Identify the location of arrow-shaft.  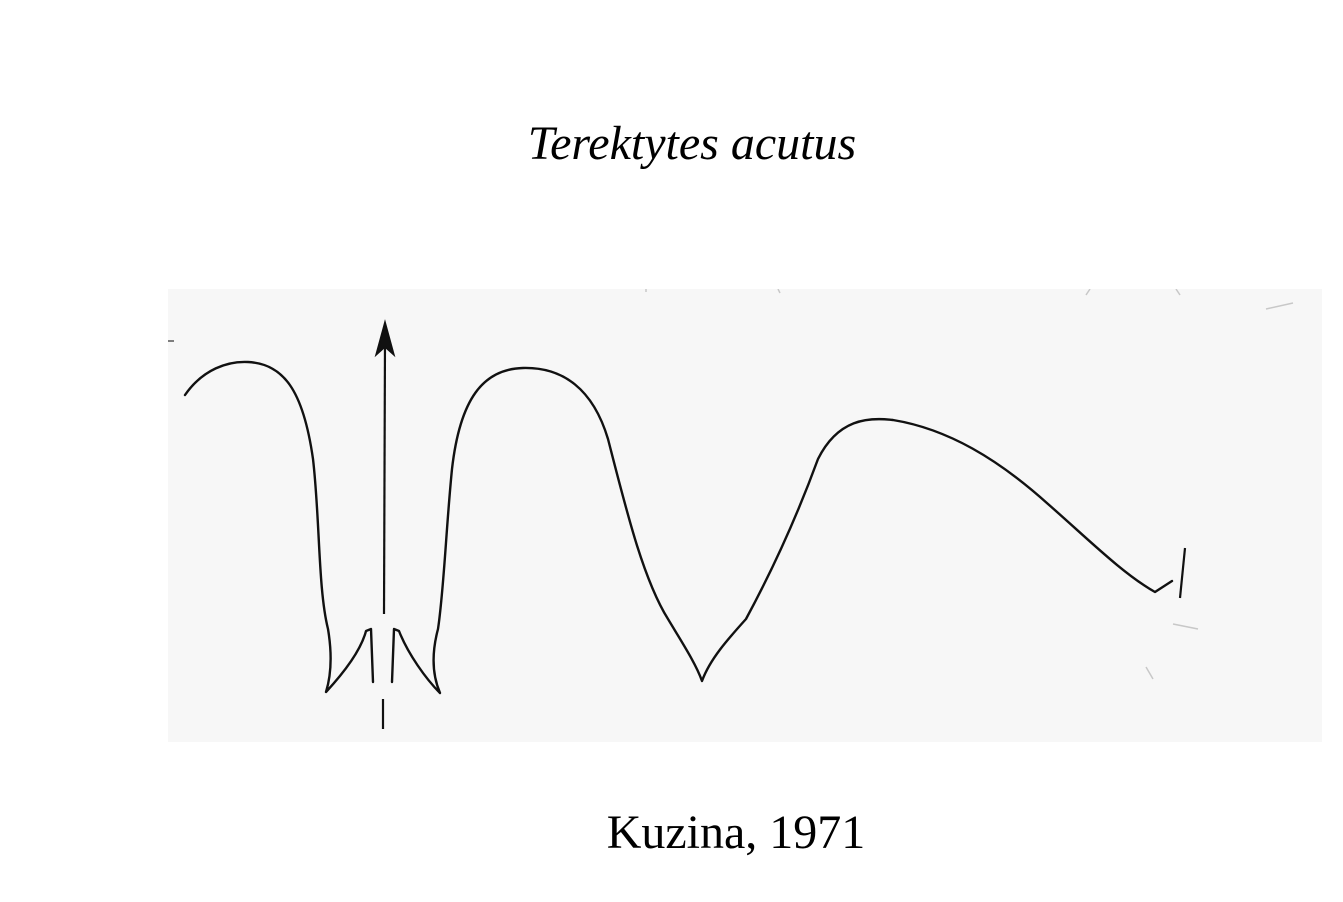
(384, 476).